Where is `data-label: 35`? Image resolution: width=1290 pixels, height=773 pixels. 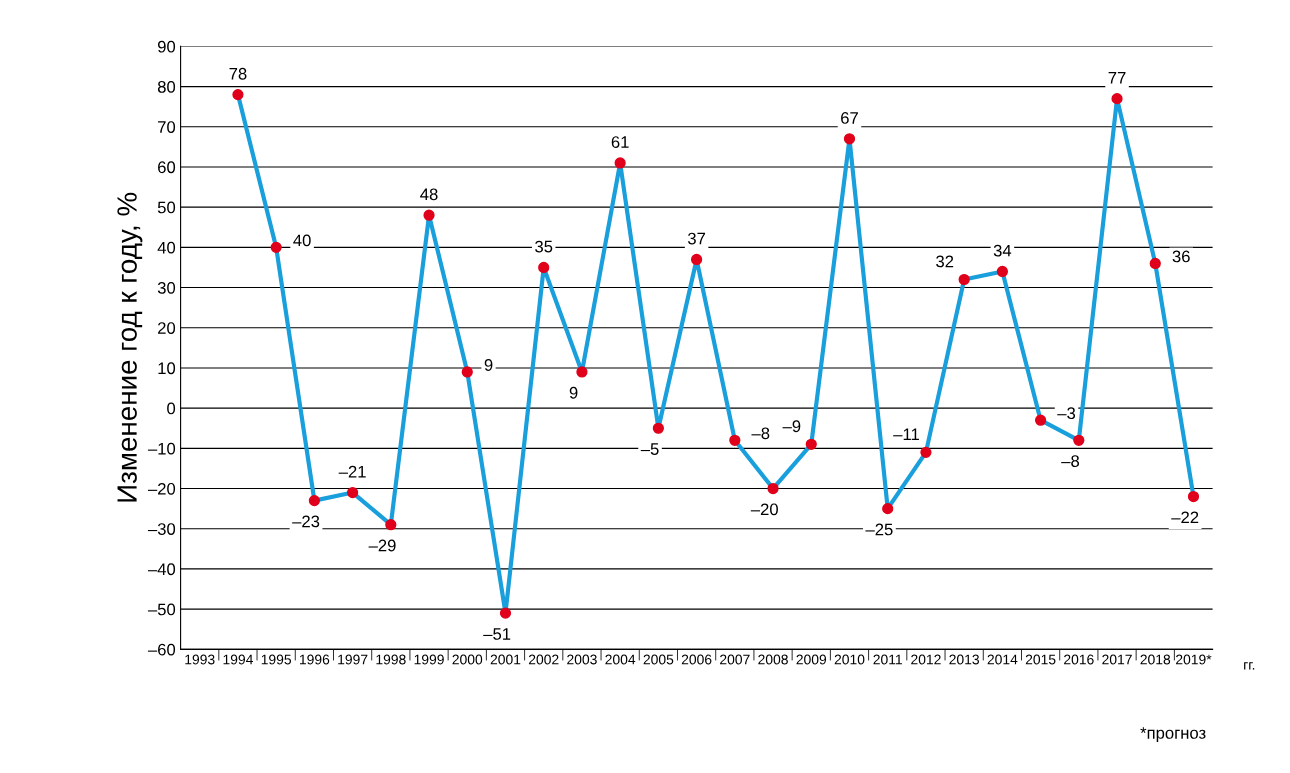 data-label: 35 is located at coordinates (544, 246).